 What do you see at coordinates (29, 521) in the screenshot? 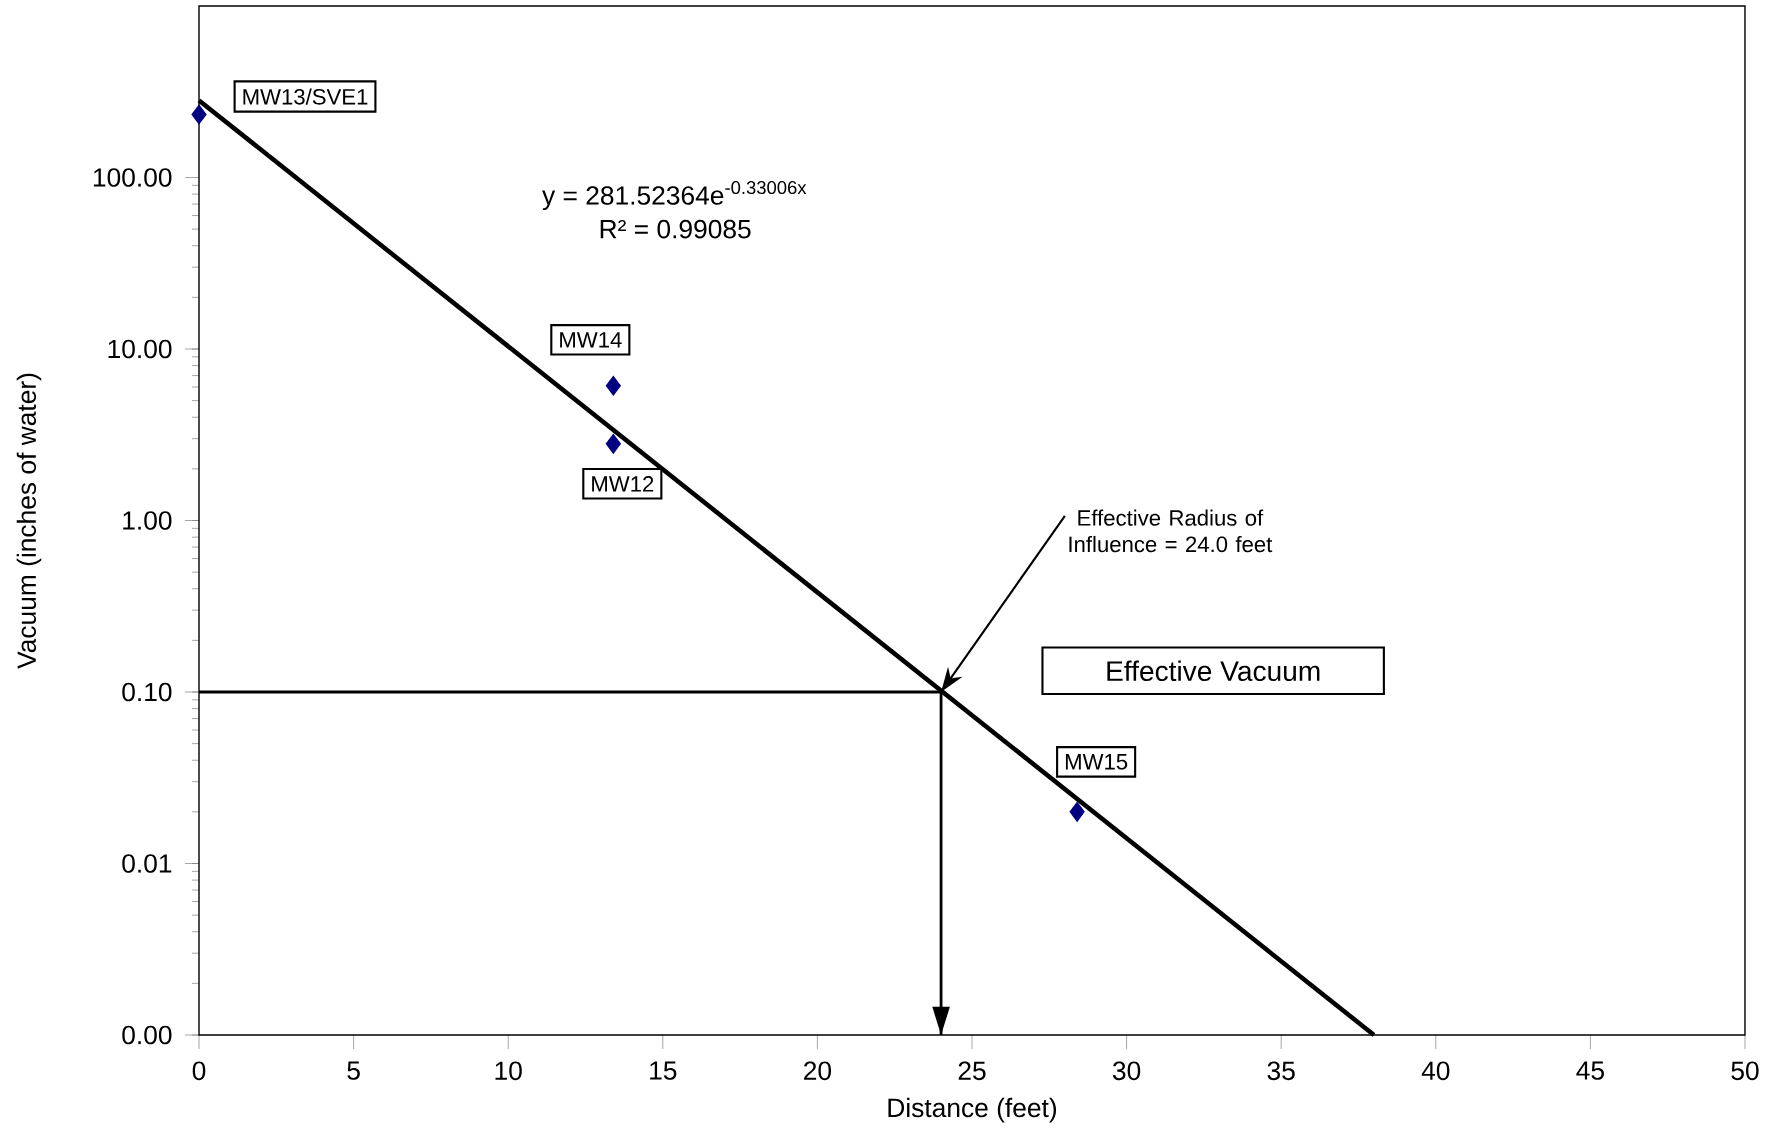
I see `y-axis-title: Vacuum (inches of water)` at bounding box center [29, 521].